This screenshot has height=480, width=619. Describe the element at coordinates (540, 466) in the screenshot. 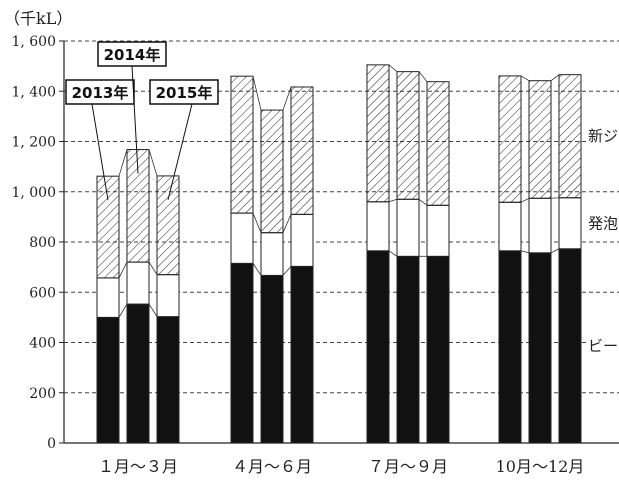

I see `category-label: 10月～12月` at that location.